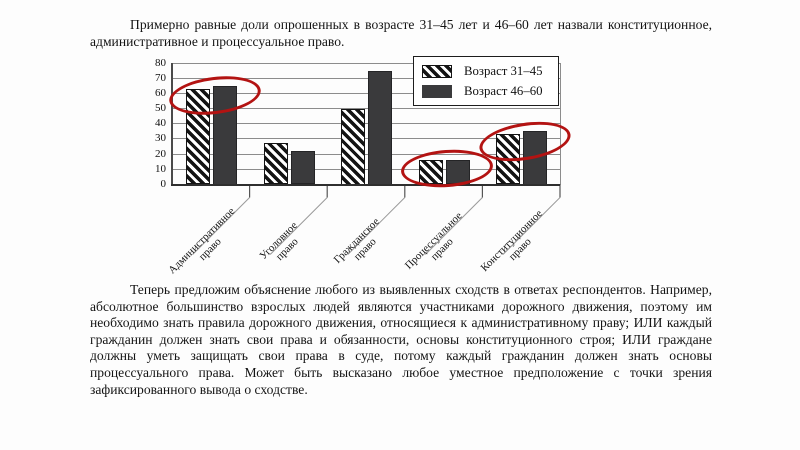 The image size is (800, 450). What do you see at coordinates (486, 81) in the screenshot?
I see `chart-legend: Возраст 31–45 Возраст 46–60` at bounding box center [486, 81].